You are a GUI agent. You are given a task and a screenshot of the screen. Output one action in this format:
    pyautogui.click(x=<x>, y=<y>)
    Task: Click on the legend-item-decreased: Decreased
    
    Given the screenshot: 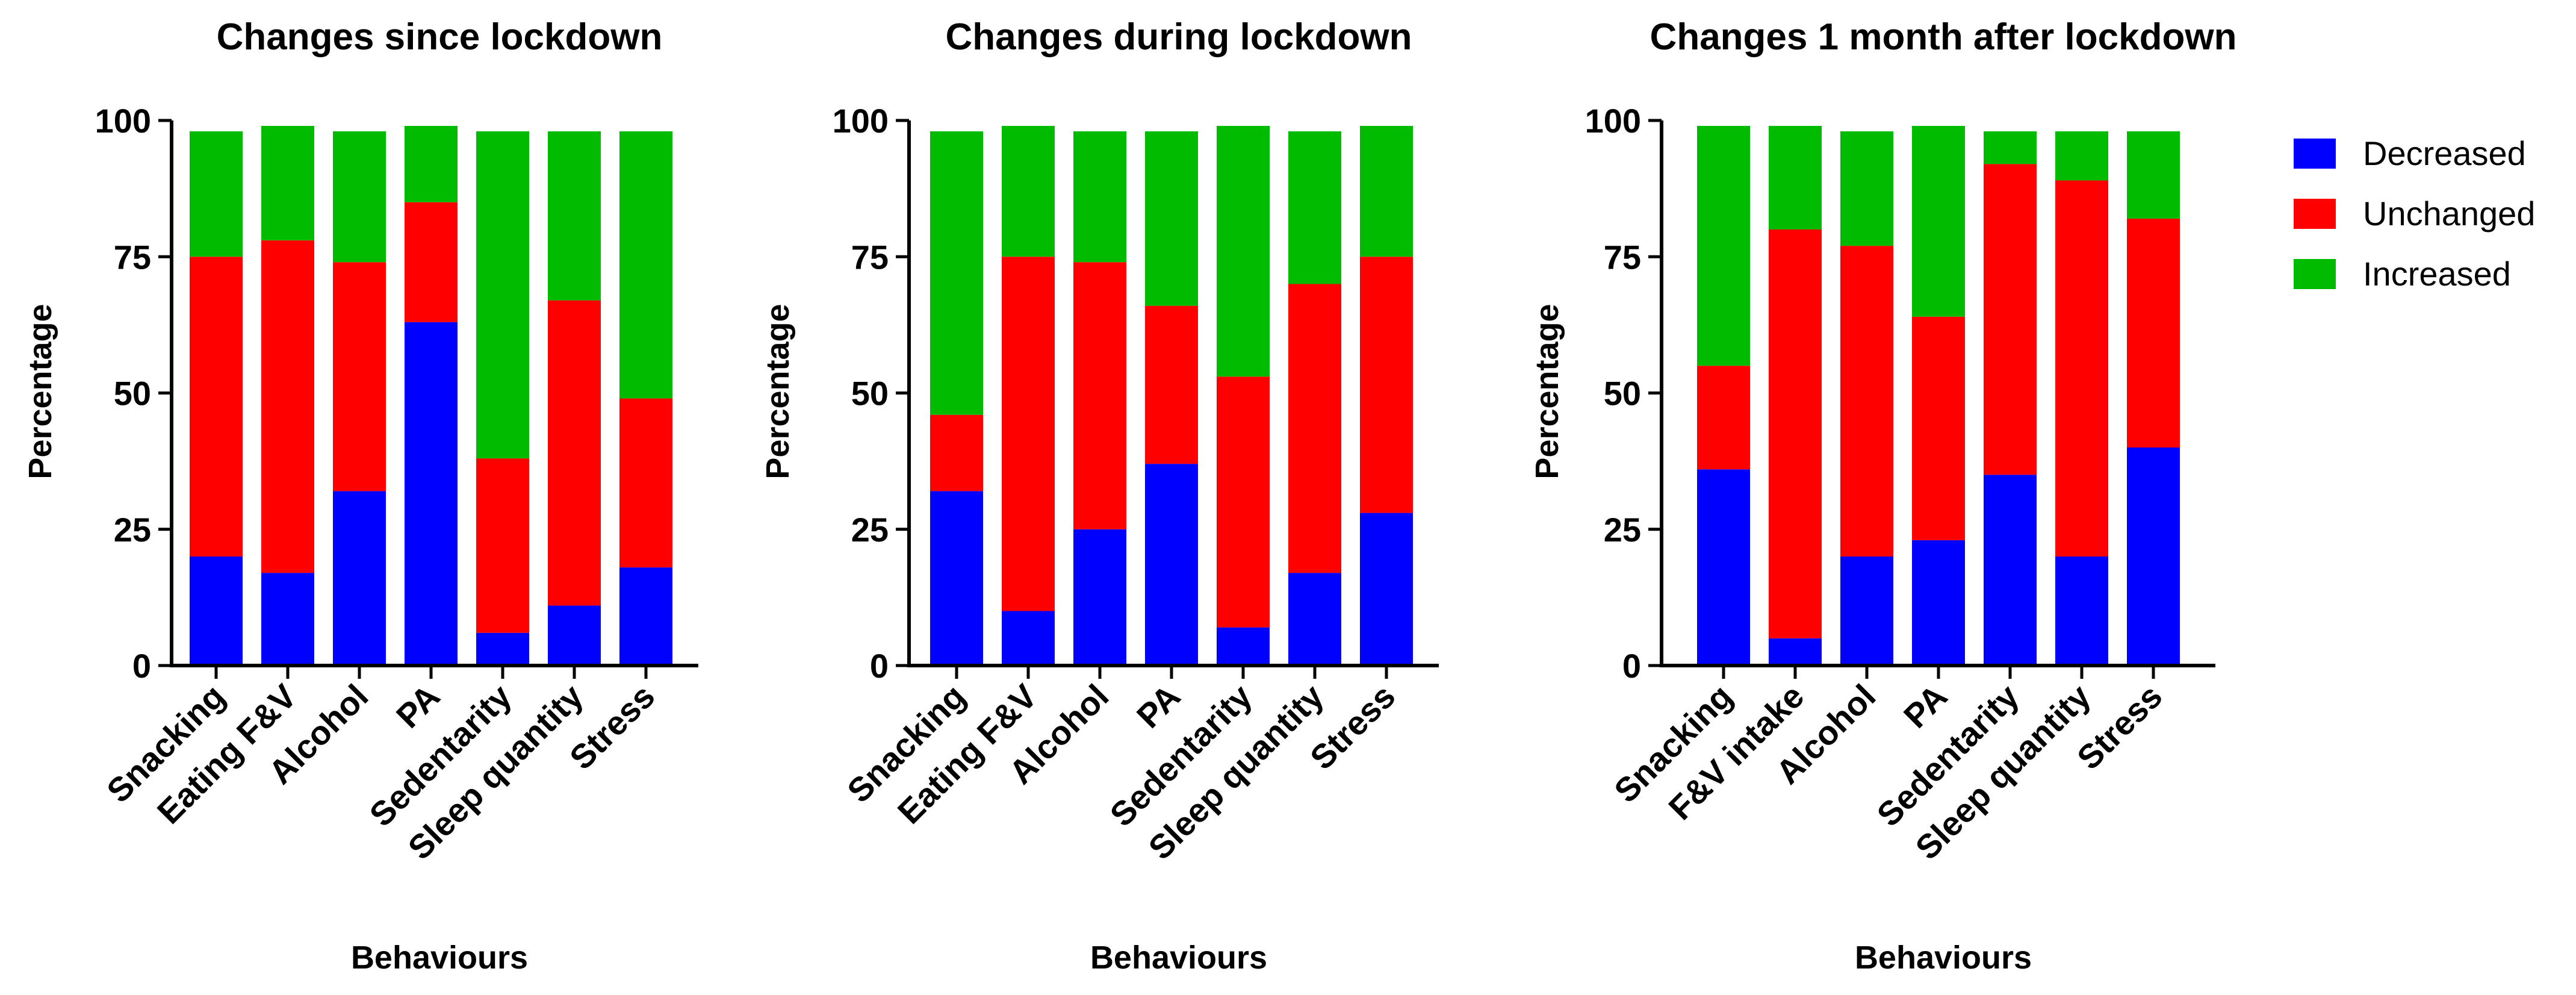 What is the action you would take?
    pyautogui.click(x=2410, y=153)
    